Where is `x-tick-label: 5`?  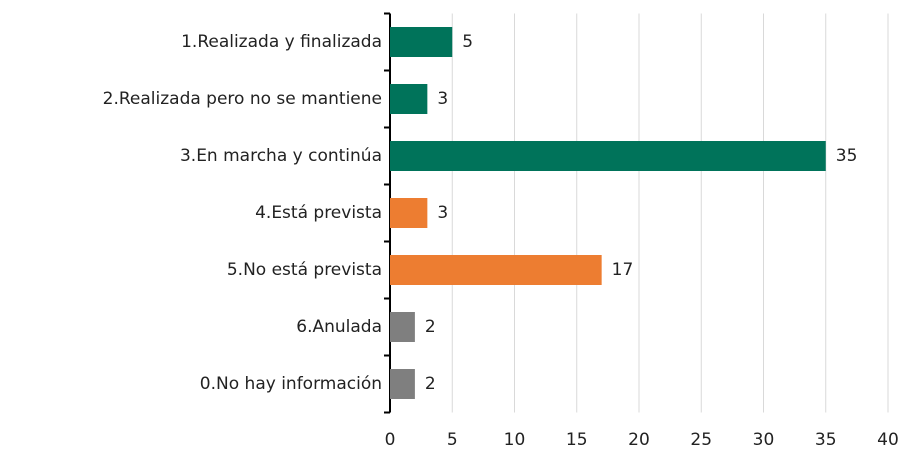
x-tick-label: 5 is located at coordinates (452, 440).